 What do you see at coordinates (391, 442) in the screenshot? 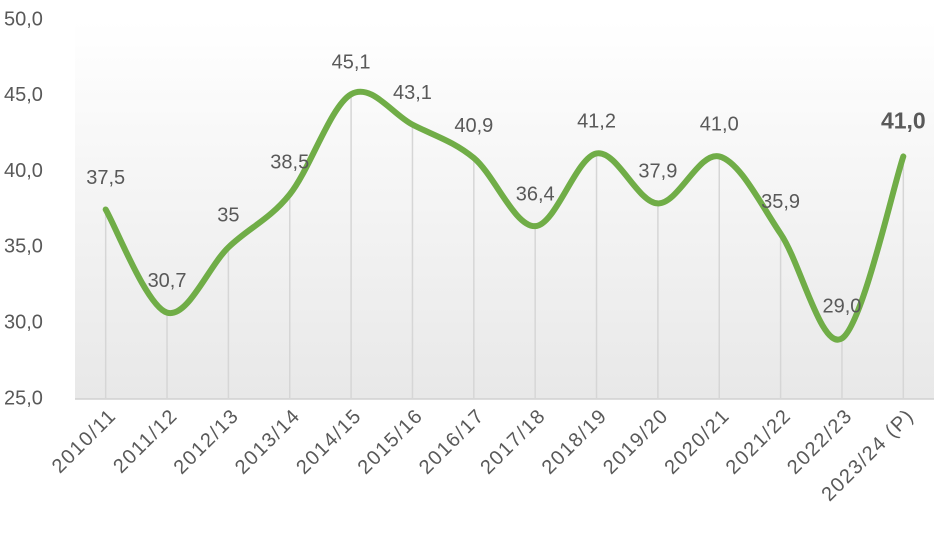
I see `x-tick-label: 2015/16` at bounding box center [391, 442].